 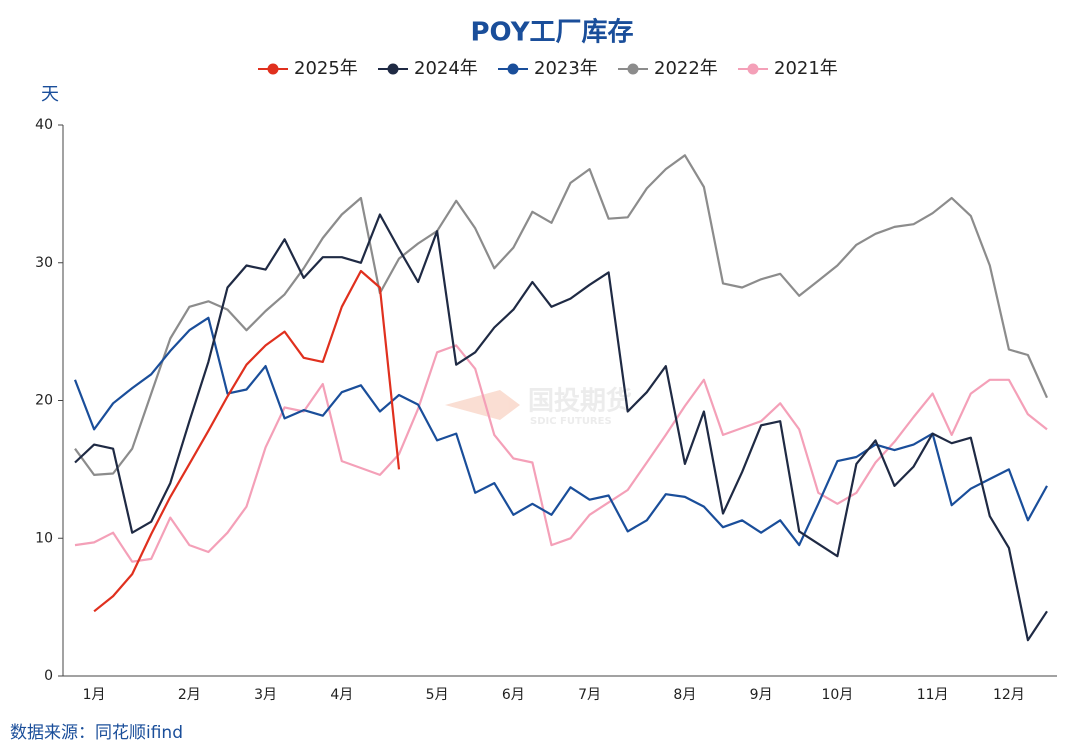 What do you see at coordinates (341, 695) in the screenshot?
I see `x-tick-label: 4月` at bounding box center [341, 695].